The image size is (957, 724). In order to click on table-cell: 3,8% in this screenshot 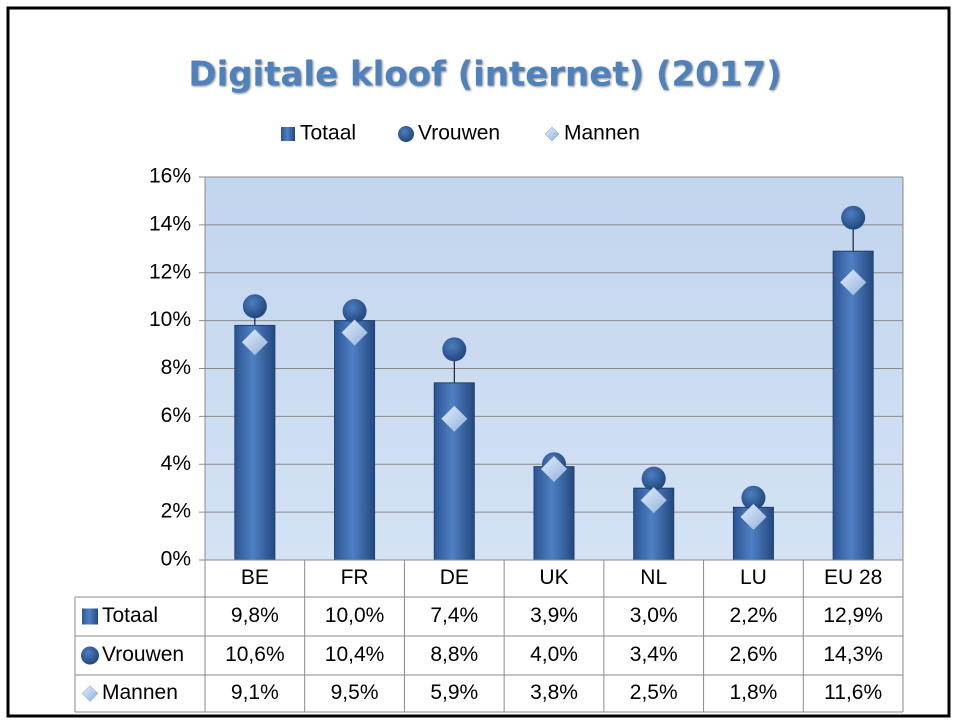, I will do `click(554, 692)`.